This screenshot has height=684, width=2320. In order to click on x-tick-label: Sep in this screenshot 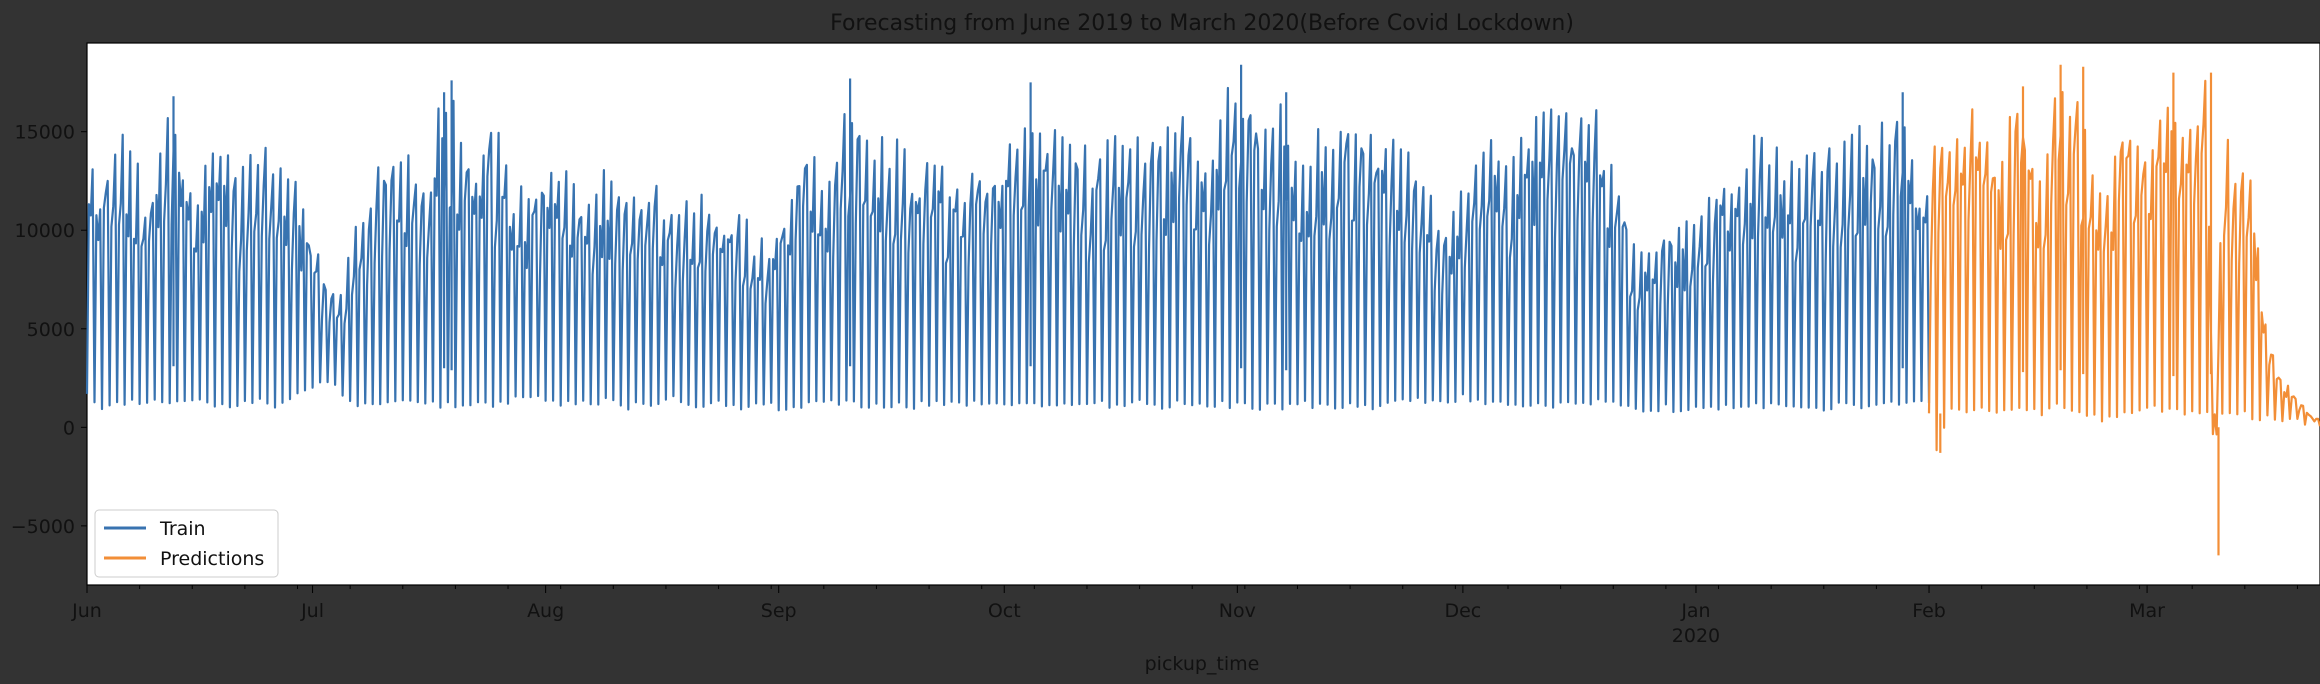, I will do `click(779, 611)`.